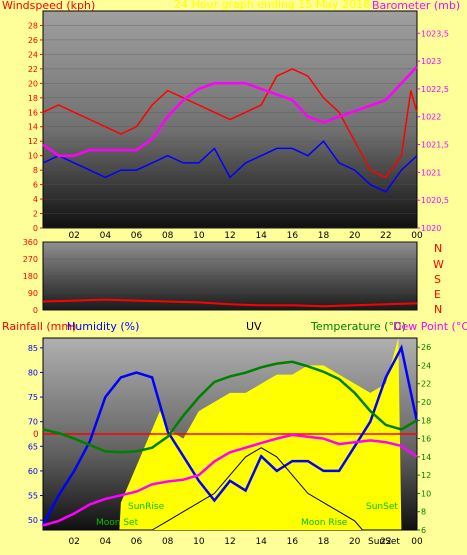 This screenshot has width=467, height=555. What do you see at coordinates (430, 326) in the screenshot?
I see `dew-point-axis-label: Dew Point (°C)` at bounding box center [430, 326].